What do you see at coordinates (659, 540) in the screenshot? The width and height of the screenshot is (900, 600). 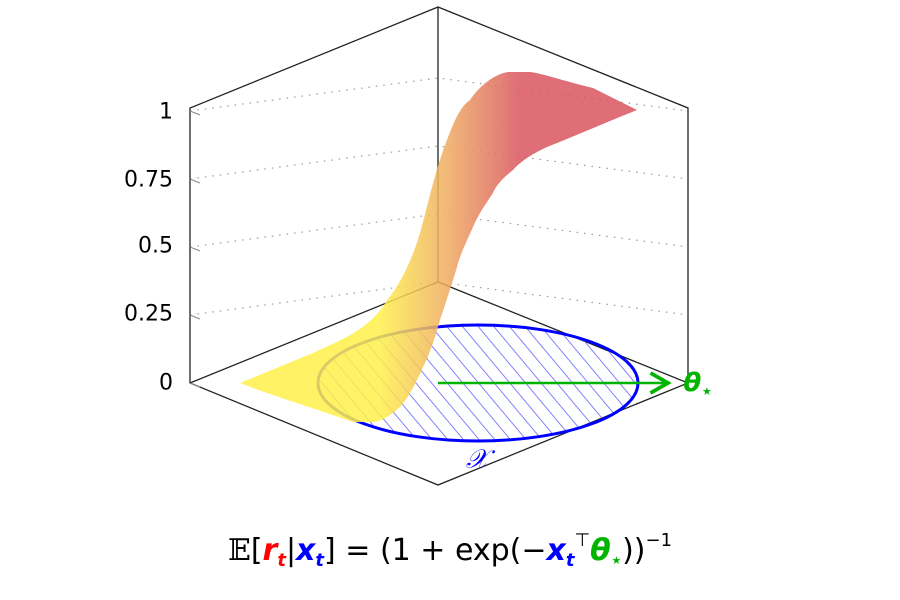 I see `exponent: −1` at bounding box center [659, 540].